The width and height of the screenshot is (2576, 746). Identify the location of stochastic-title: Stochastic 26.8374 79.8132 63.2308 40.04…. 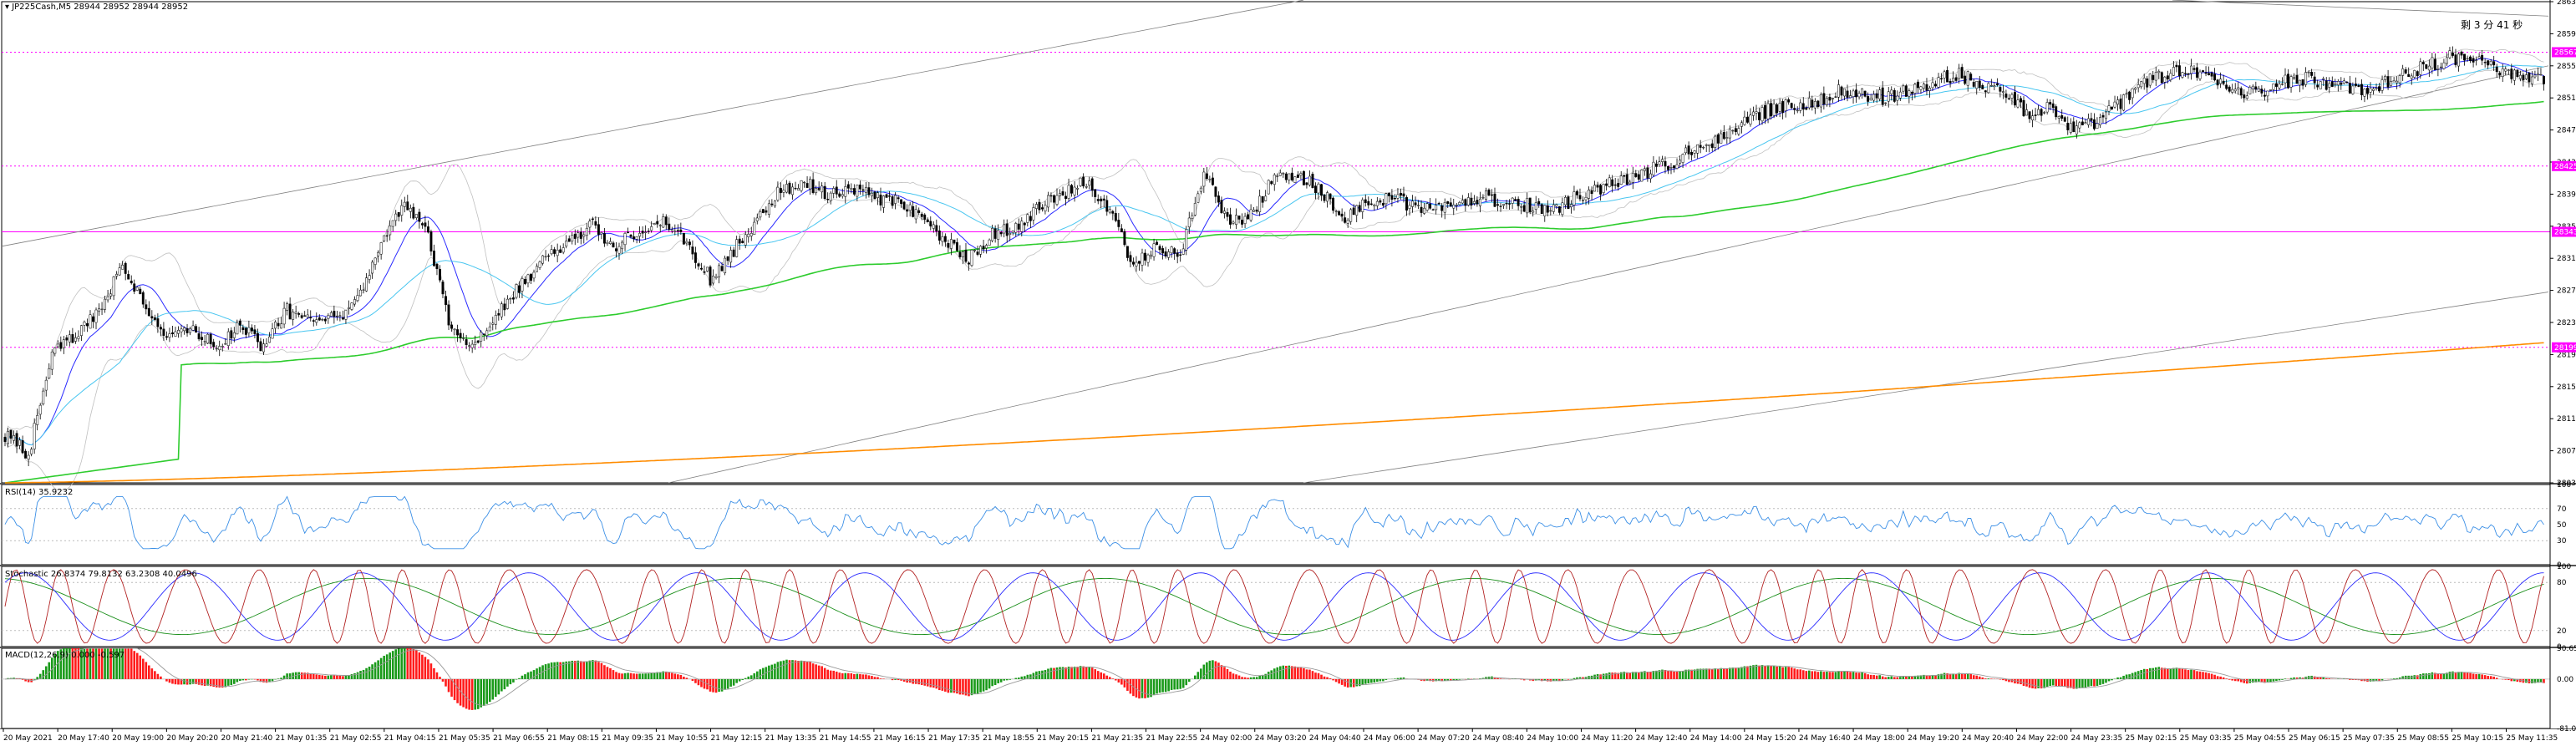
(101, 574).